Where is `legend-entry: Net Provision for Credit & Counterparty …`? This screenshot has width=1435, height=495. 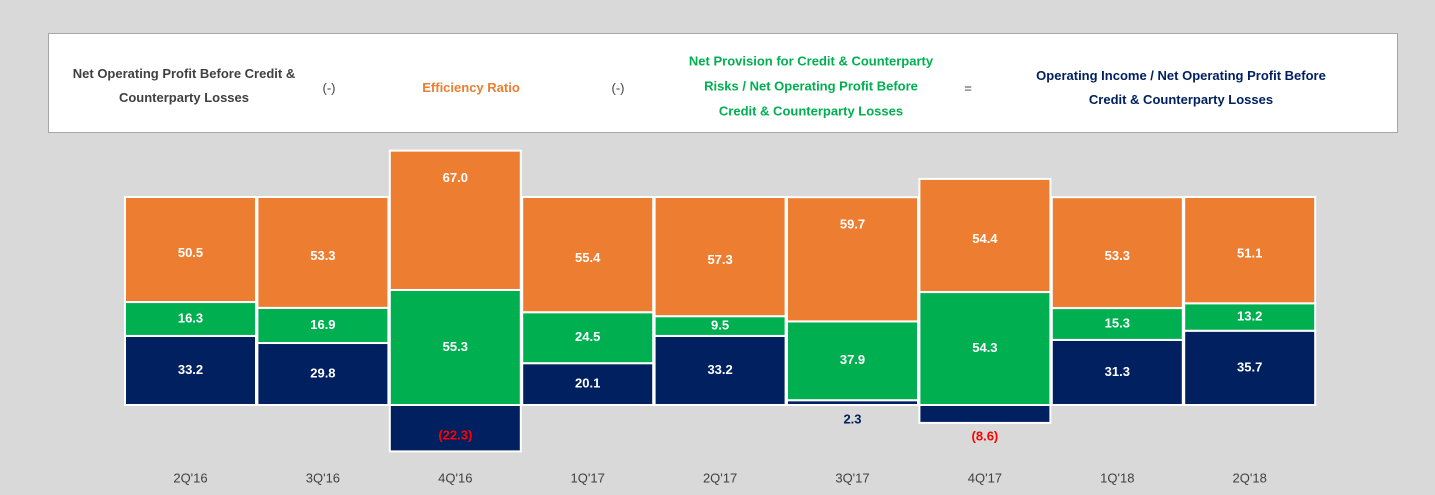
legend-entry: Net Provision for Credit & Counterparty … is located at coordinates (811, 86).